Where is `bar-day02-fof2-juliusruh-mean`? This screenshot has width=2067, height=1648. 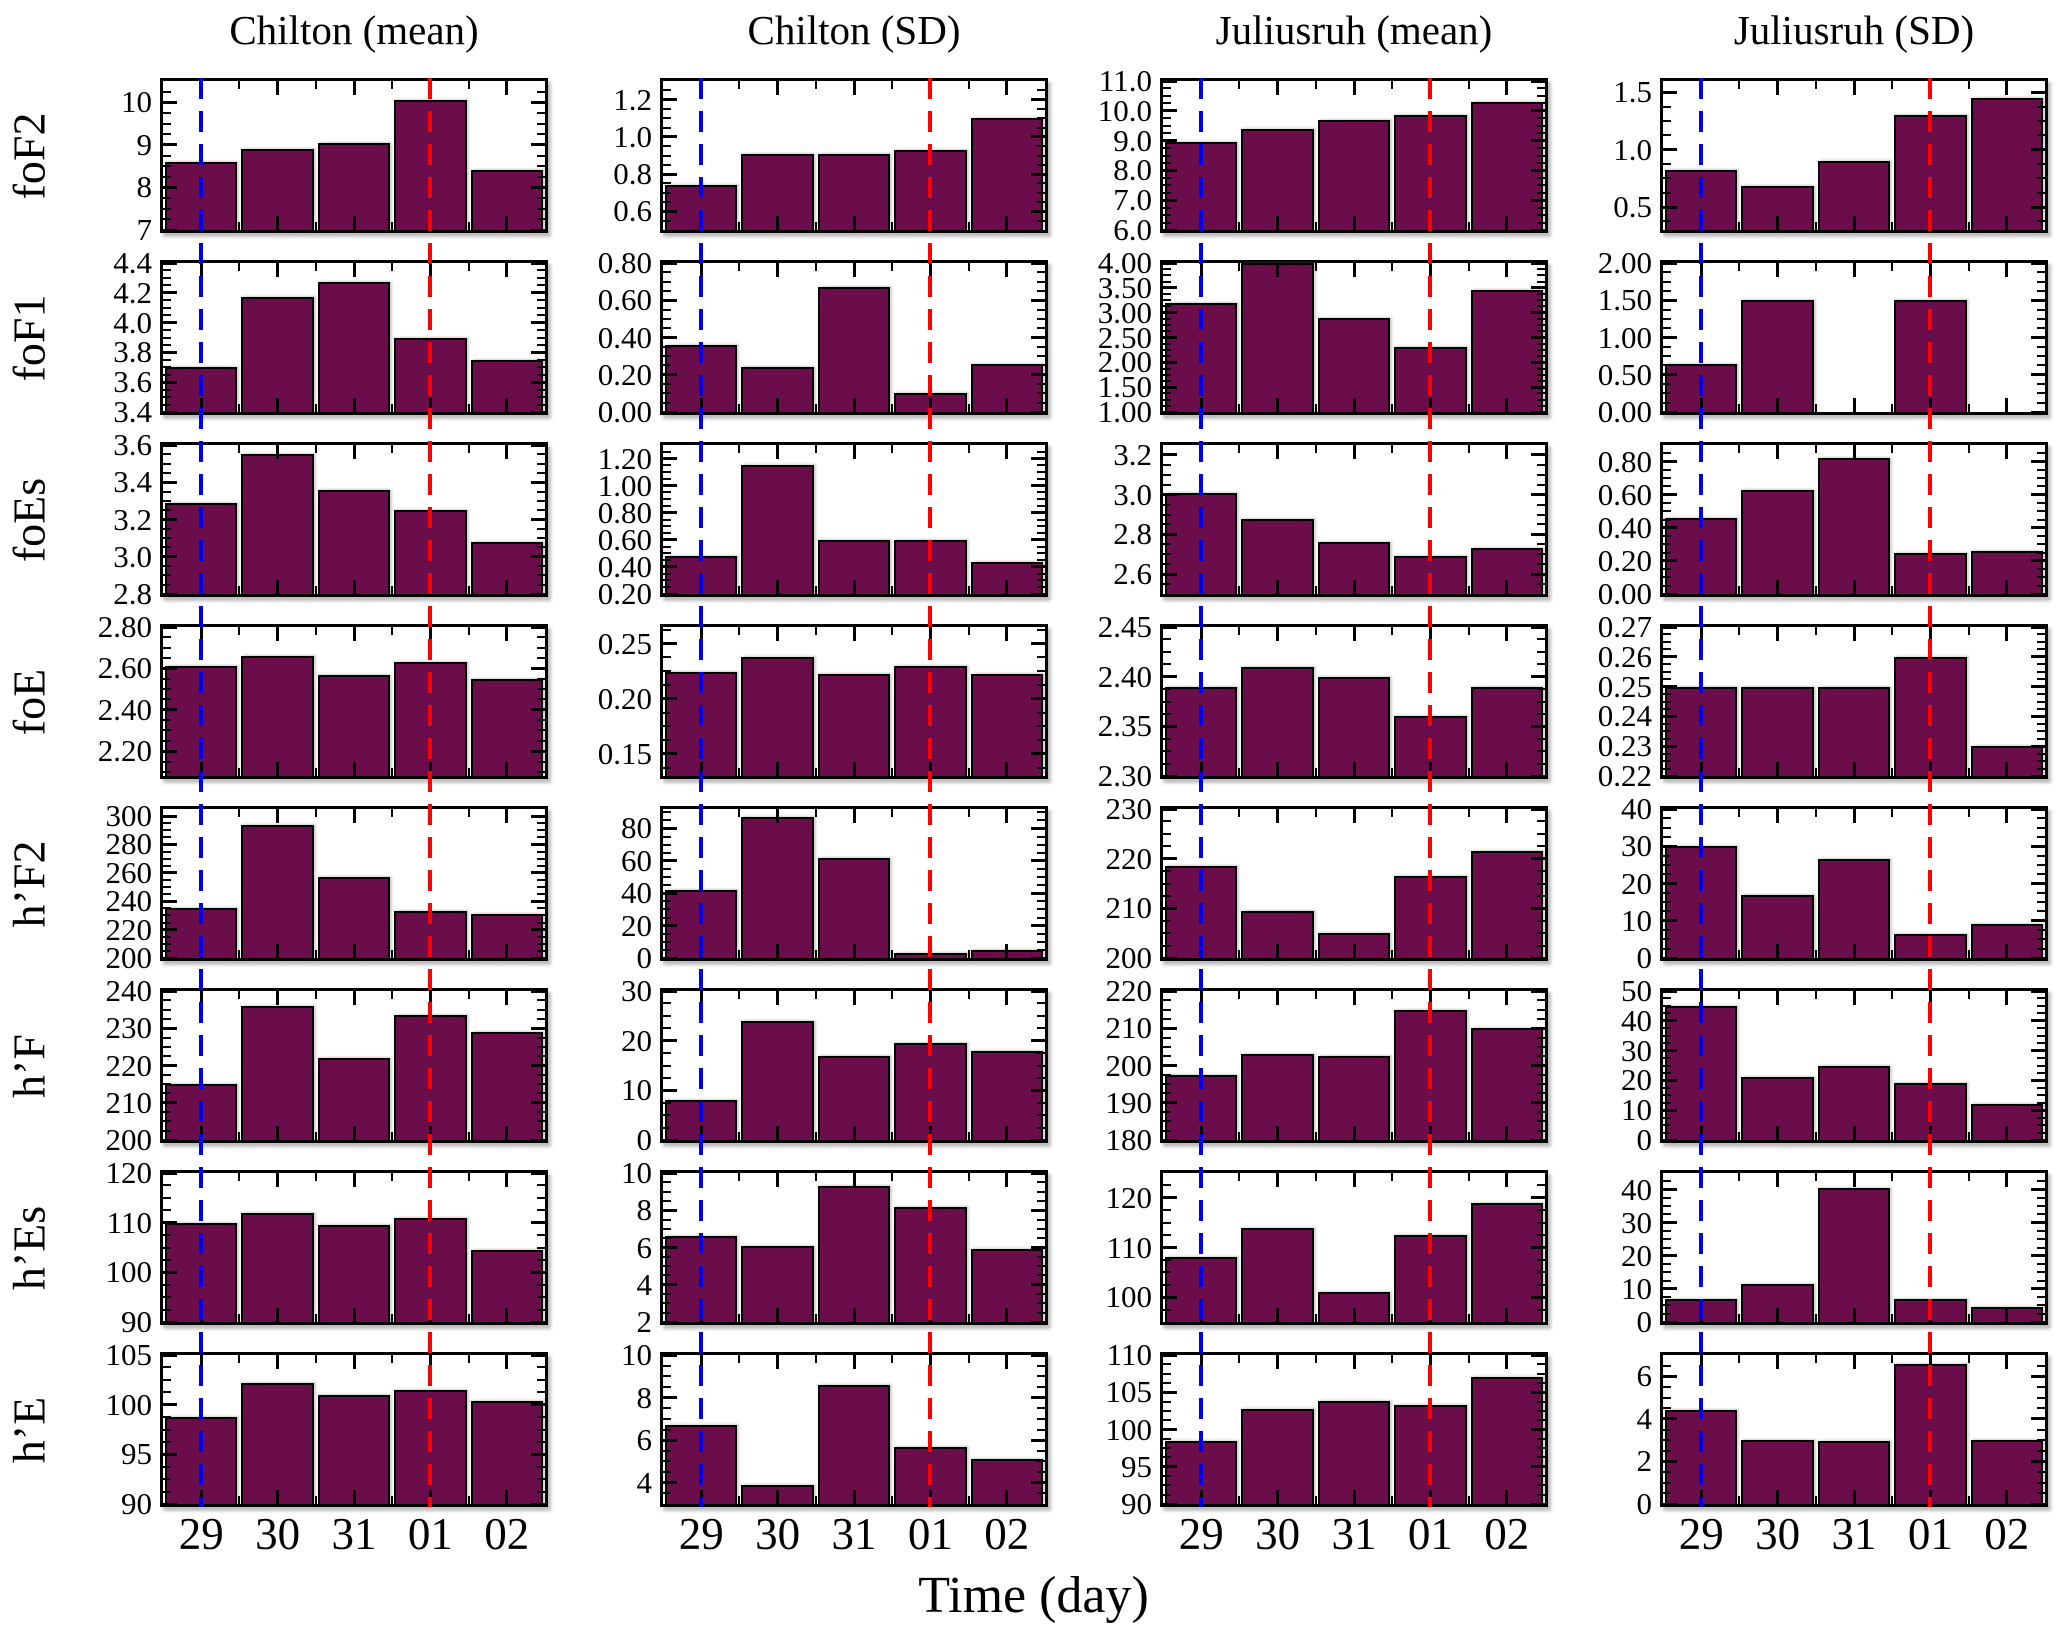 bar-day02-fof2-juliusruh-mean is located at coordinates (1506, 165).